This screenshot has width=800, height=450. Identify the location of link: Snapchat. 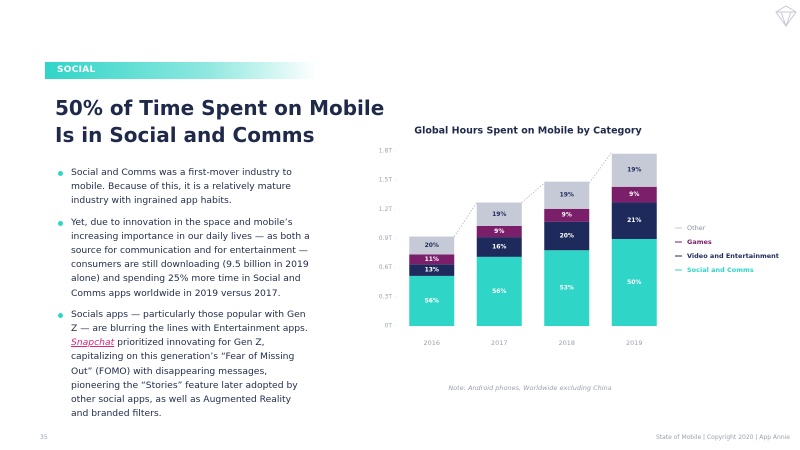
(93, 343).